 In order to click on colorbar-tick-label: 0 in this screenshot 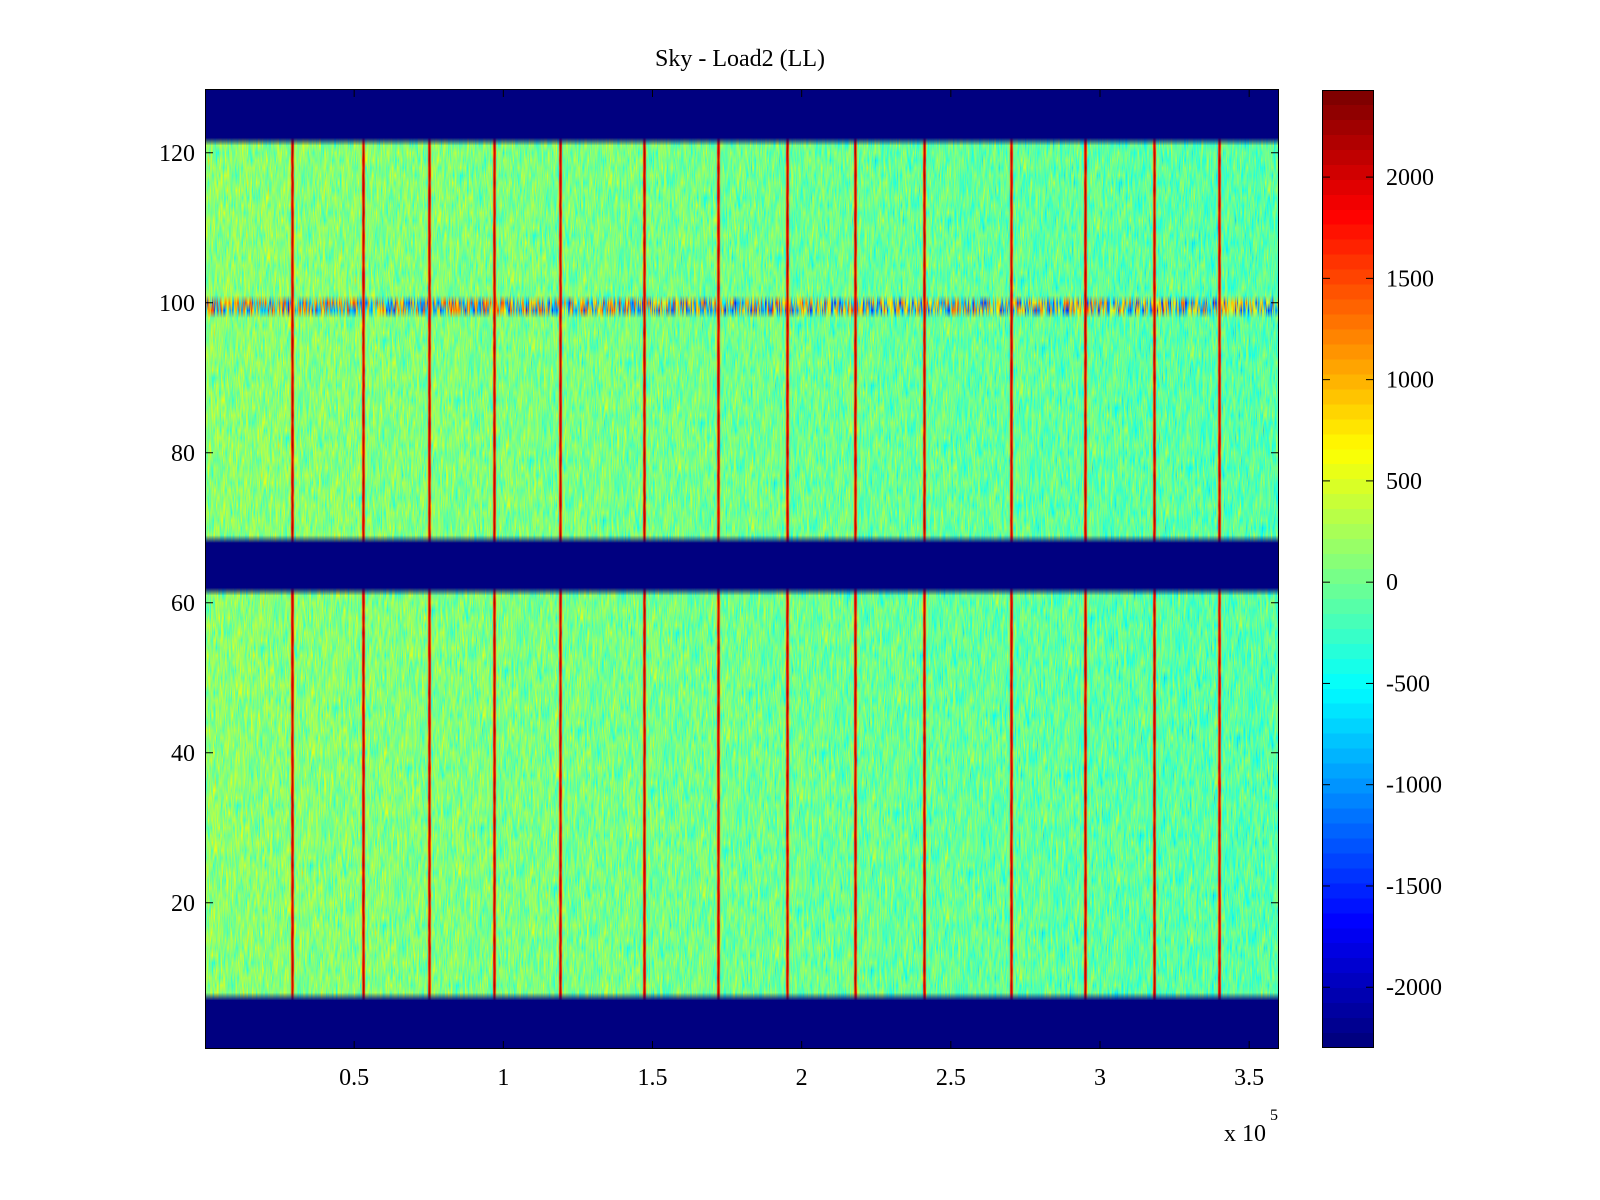, I will do `click(1392, 583)`.